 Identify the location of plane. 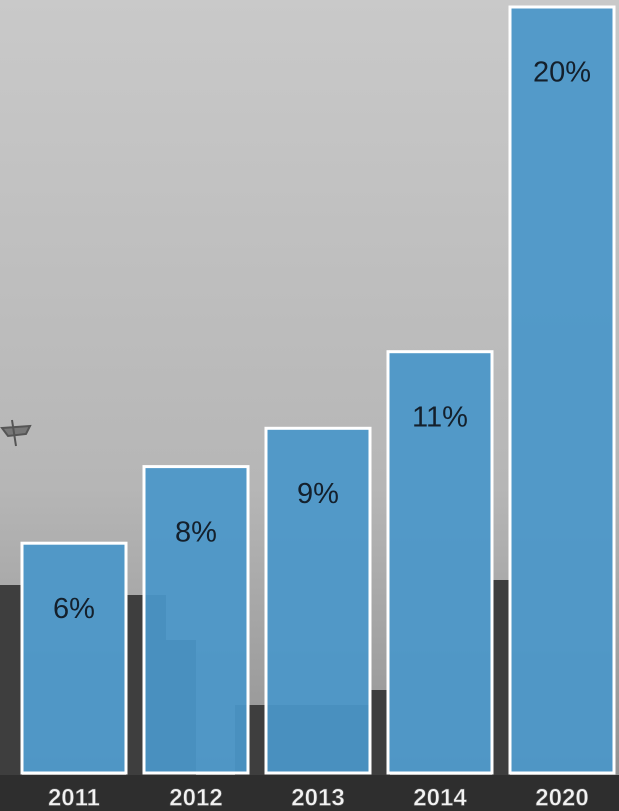
(16, 433).